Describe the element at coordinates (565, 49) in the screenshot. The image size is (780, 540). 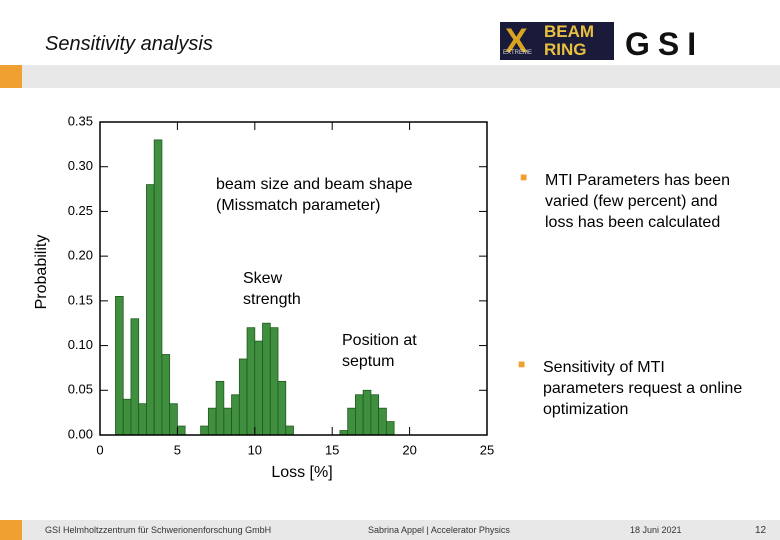
I see `logo-ring: RING` at that location.